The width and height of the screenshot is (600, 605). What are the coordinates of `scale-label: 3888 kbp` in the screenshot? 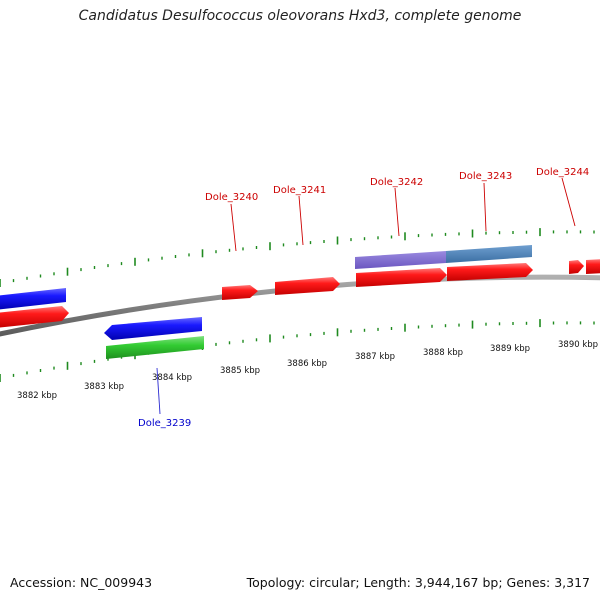 It's located at (443, 353).